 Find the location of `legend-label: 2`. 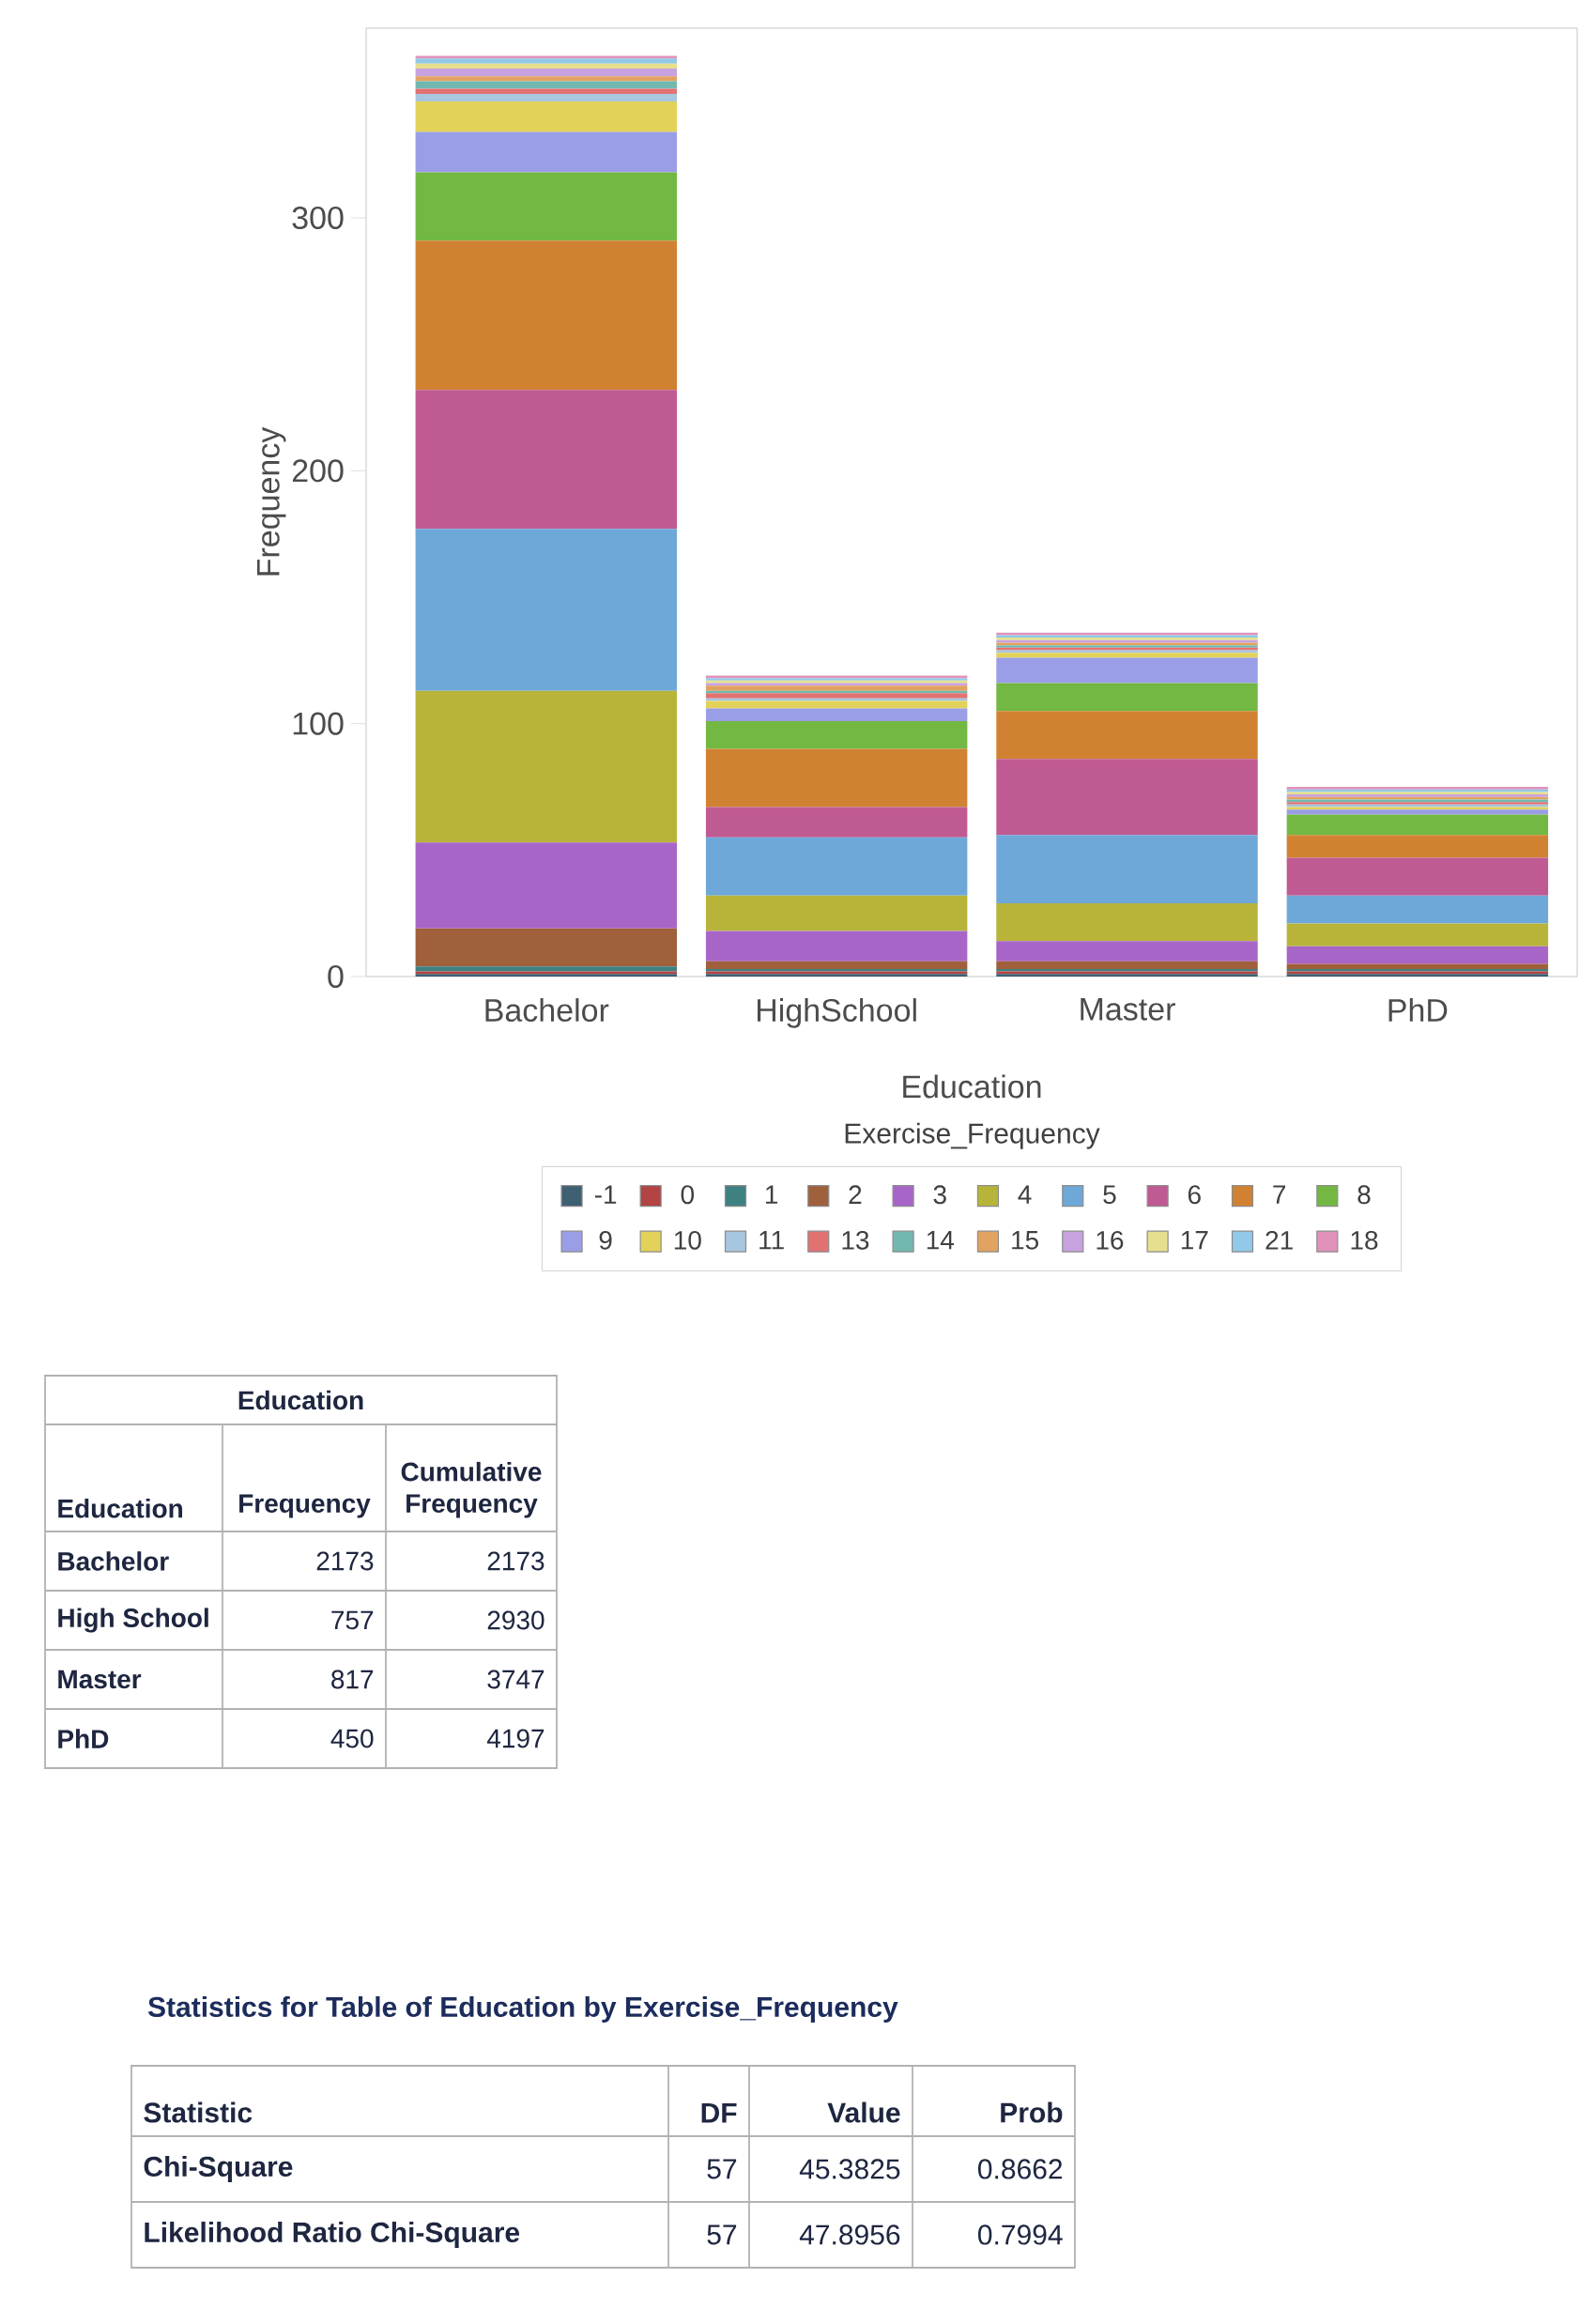

legend-label: 2 is located at coordinates (855, 1194).